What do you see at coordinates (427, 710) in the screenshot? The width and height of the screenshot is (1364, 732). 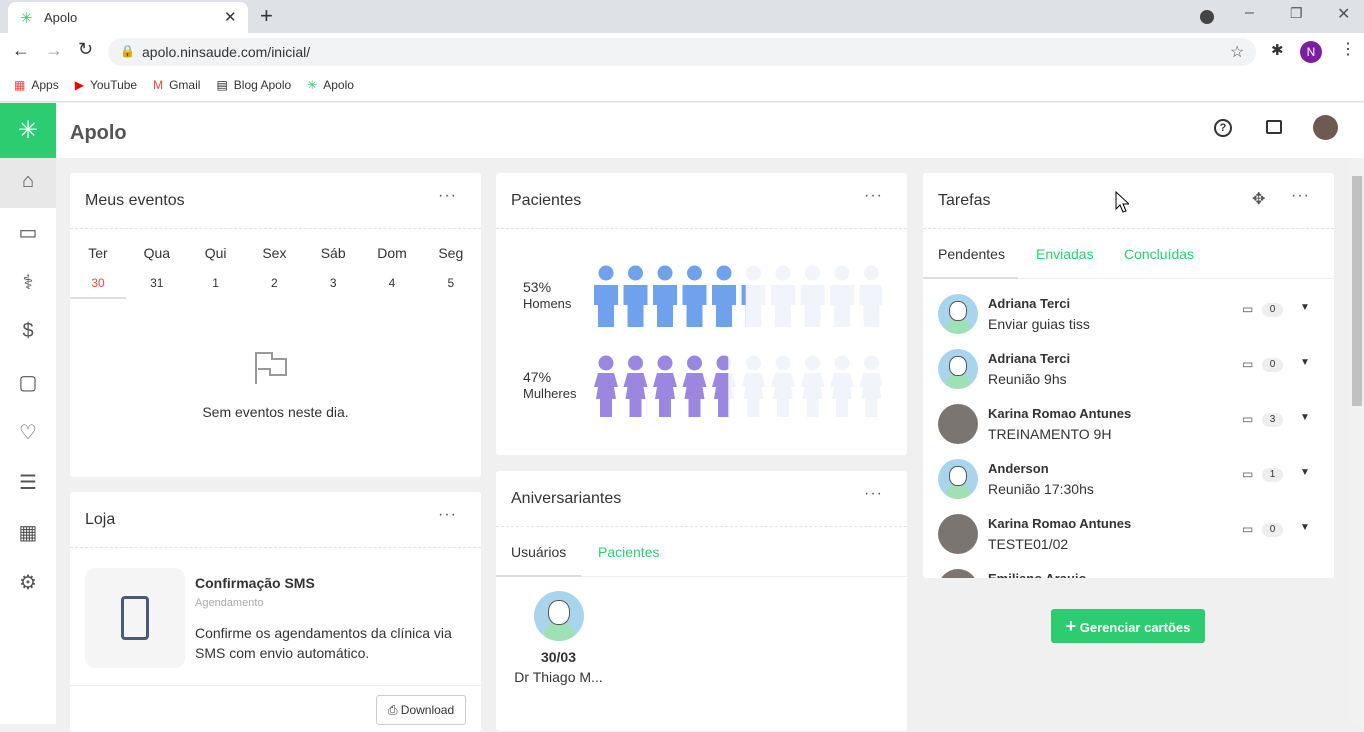 I see `button-label: Download` at bounding box center [427, 710].